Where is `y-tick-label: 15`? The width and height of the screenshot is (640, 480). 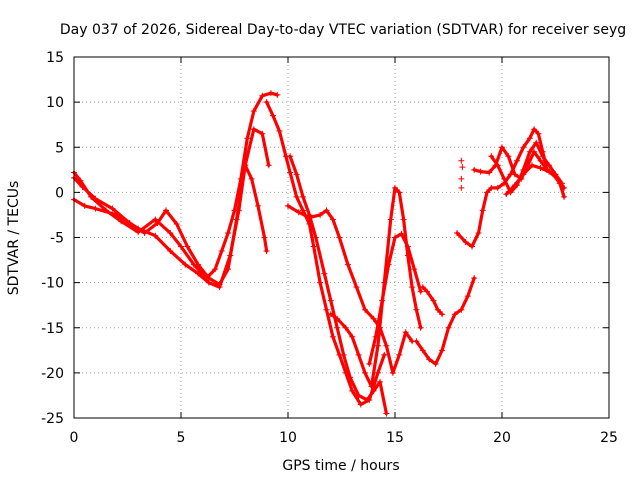 y-tick-label: 15 is located at coordinates (55, 58).